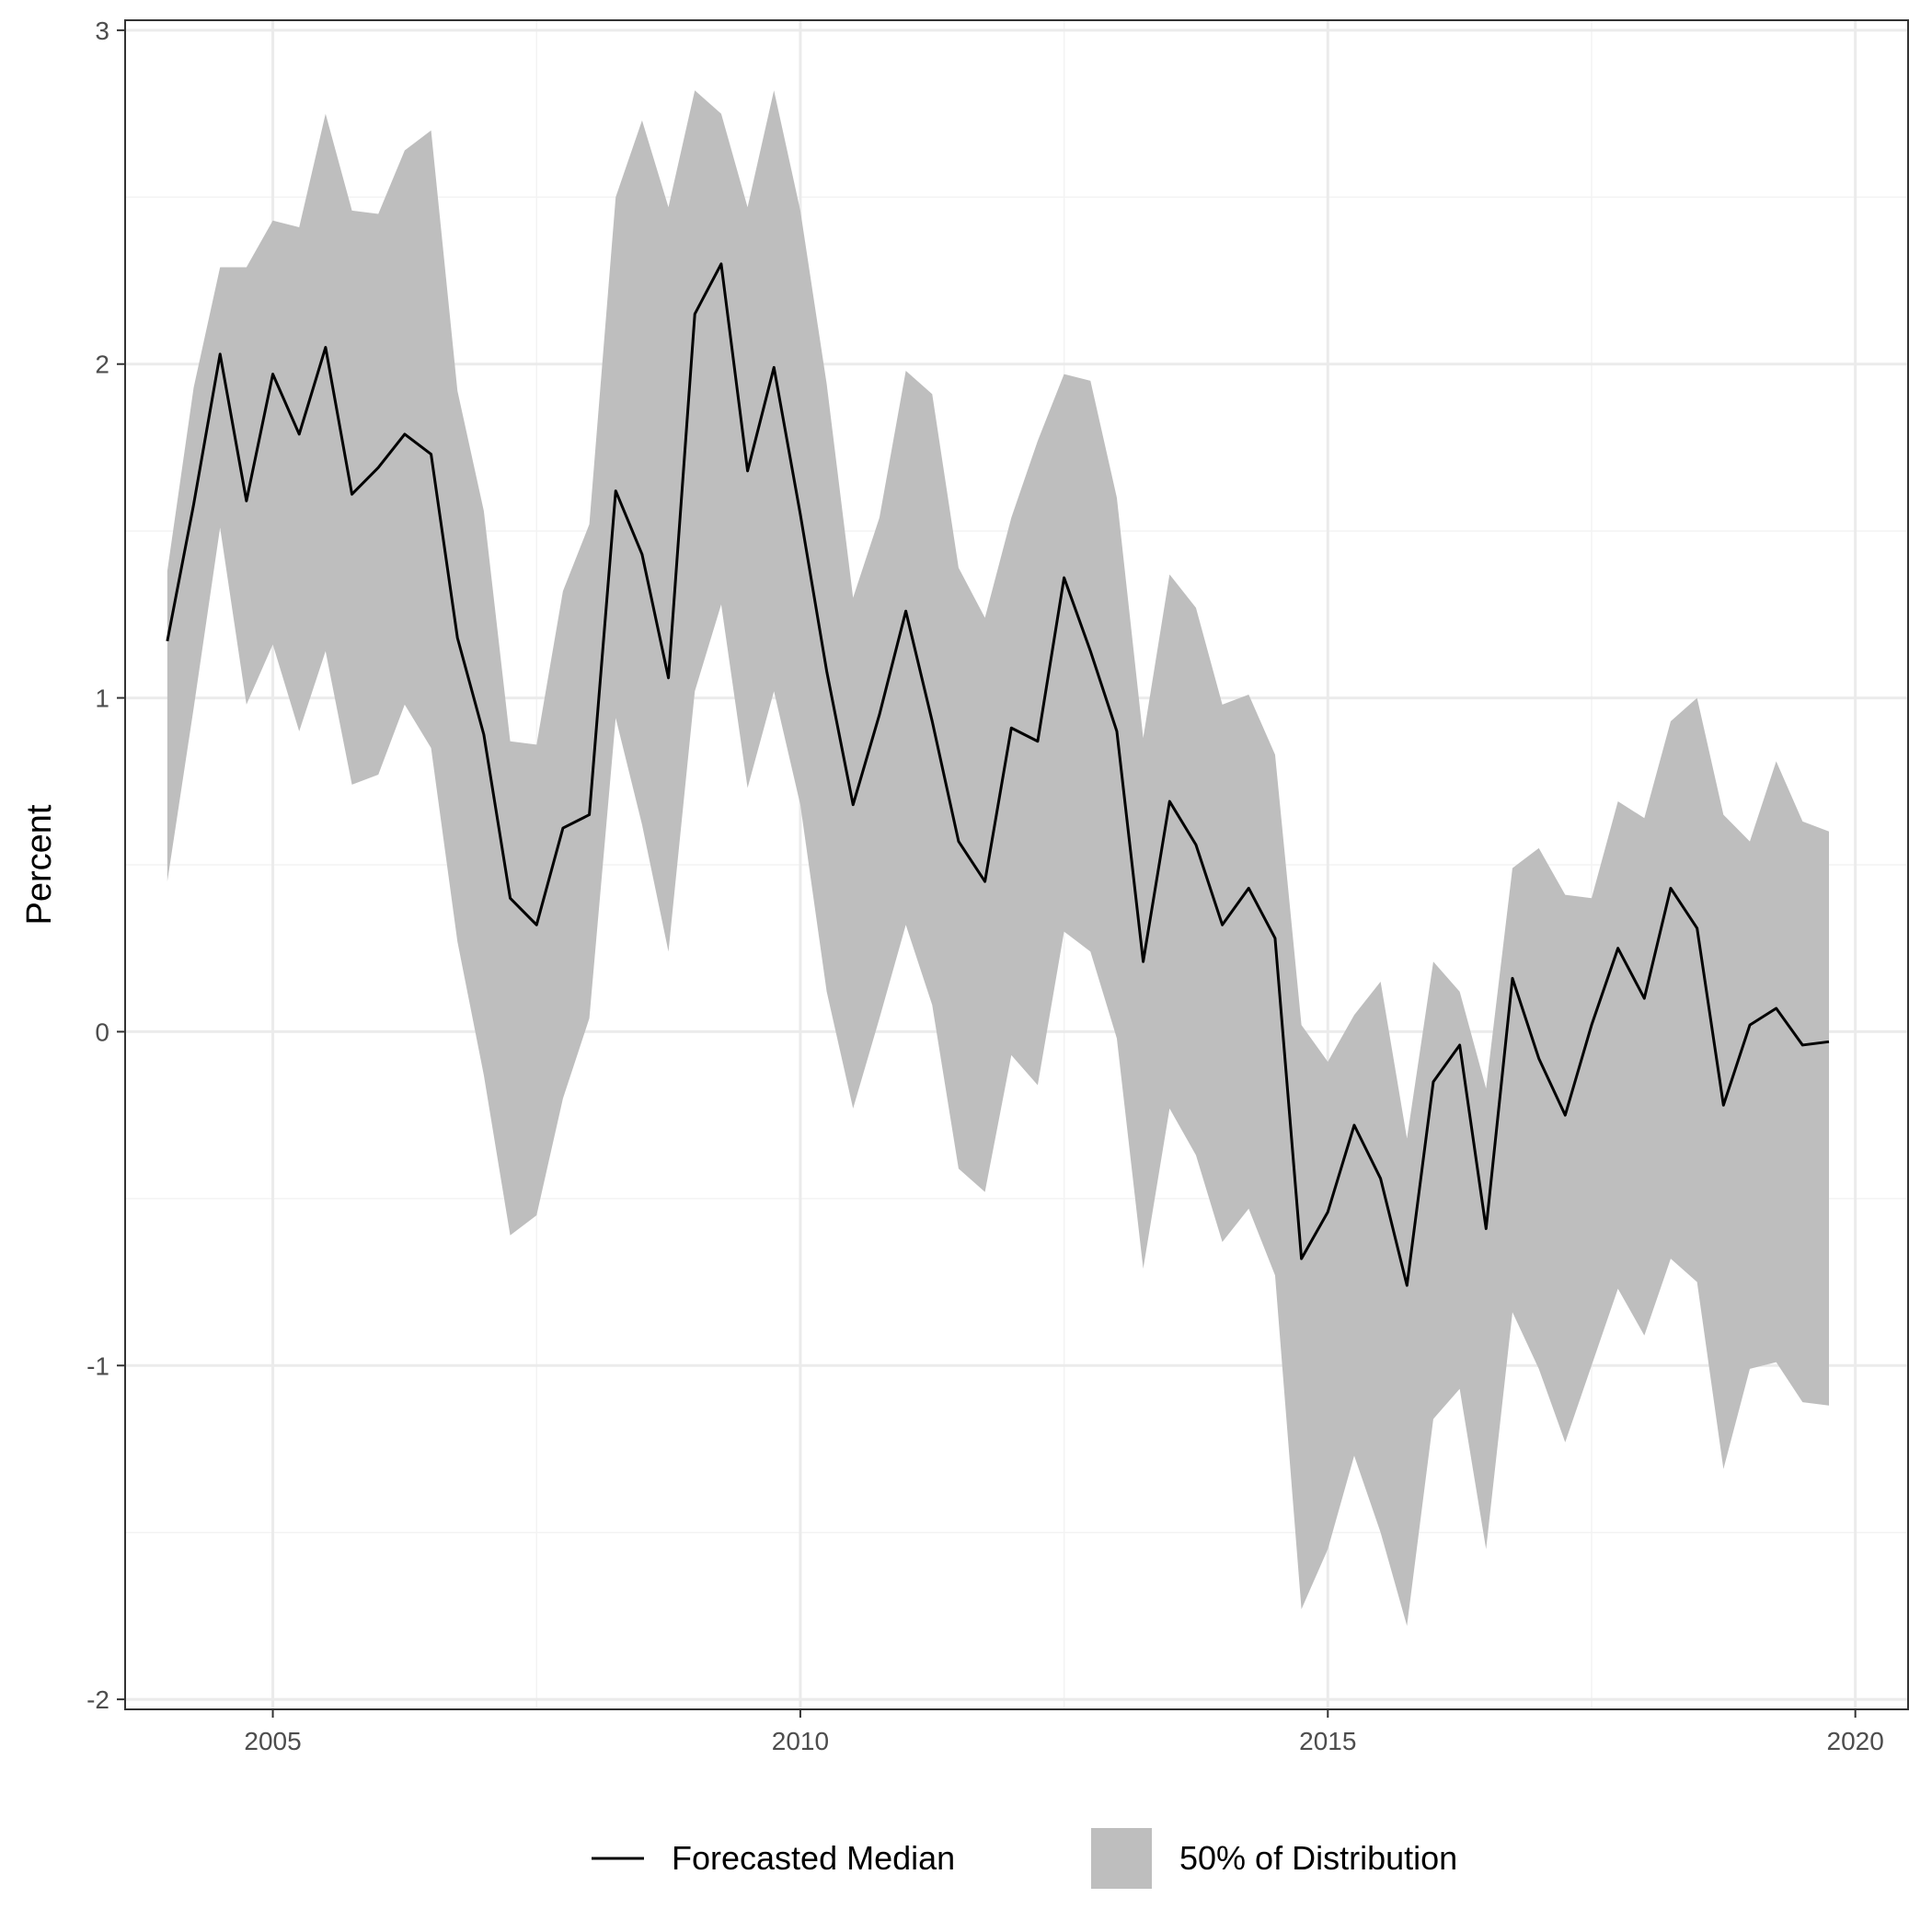 The image size is (1932, 1932). What do you see at coordinates (102, 698) in the screenshot?
I see `y-tick-label: 1` at bounding box center [102, 698].